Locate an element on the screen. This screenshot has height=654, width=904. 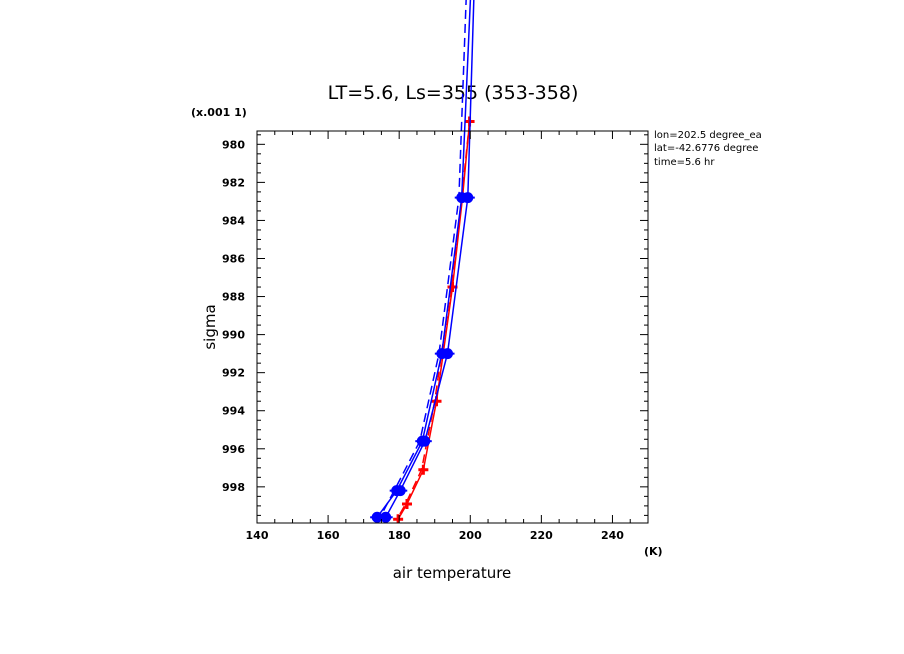
y-tick-label: 984 is located at coordinates (233, 220).